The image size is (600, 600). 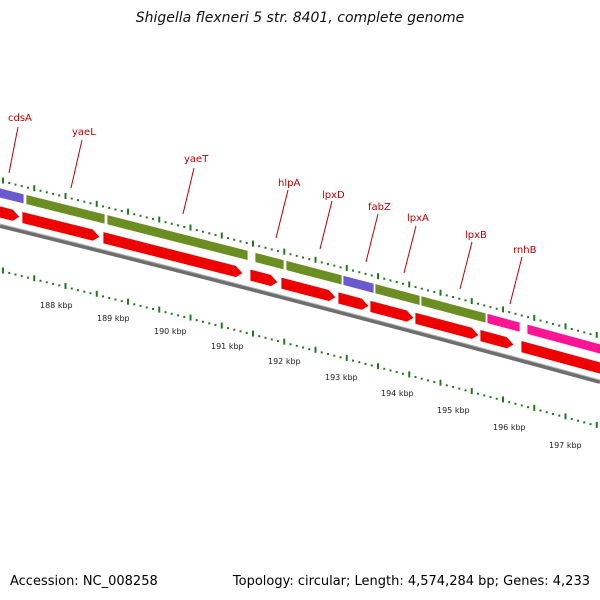 I want to click on kbp-label: 194 kbp, so click(x=397, y=393).